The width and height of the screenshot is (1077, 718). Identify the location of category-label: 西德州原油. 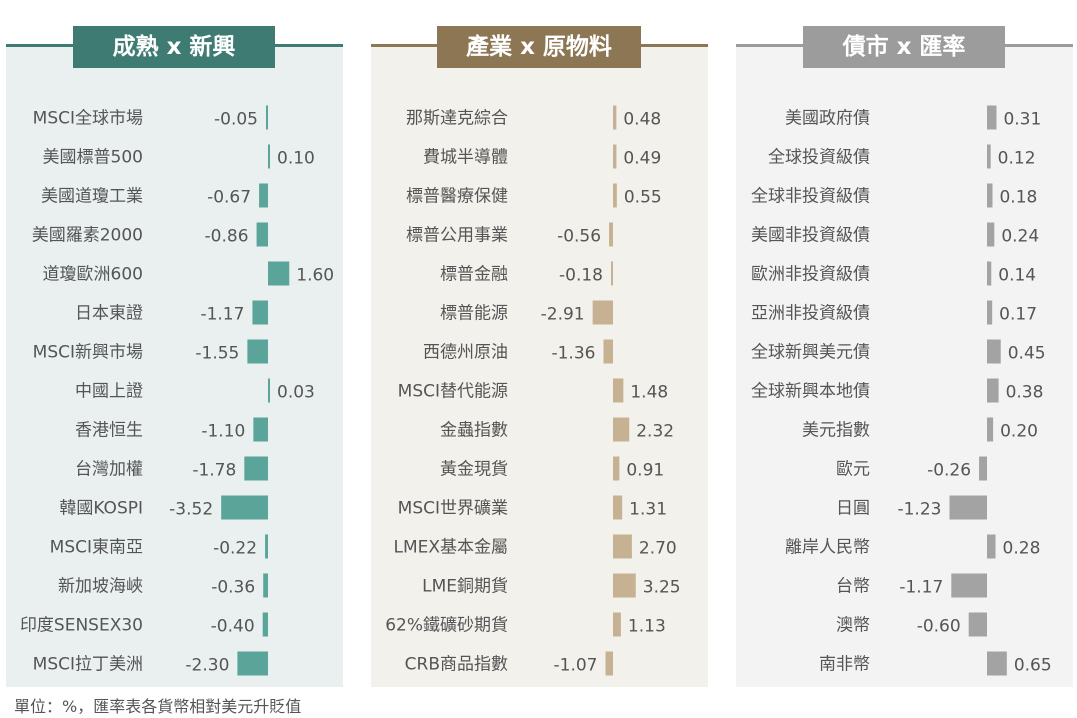
(465, 353).